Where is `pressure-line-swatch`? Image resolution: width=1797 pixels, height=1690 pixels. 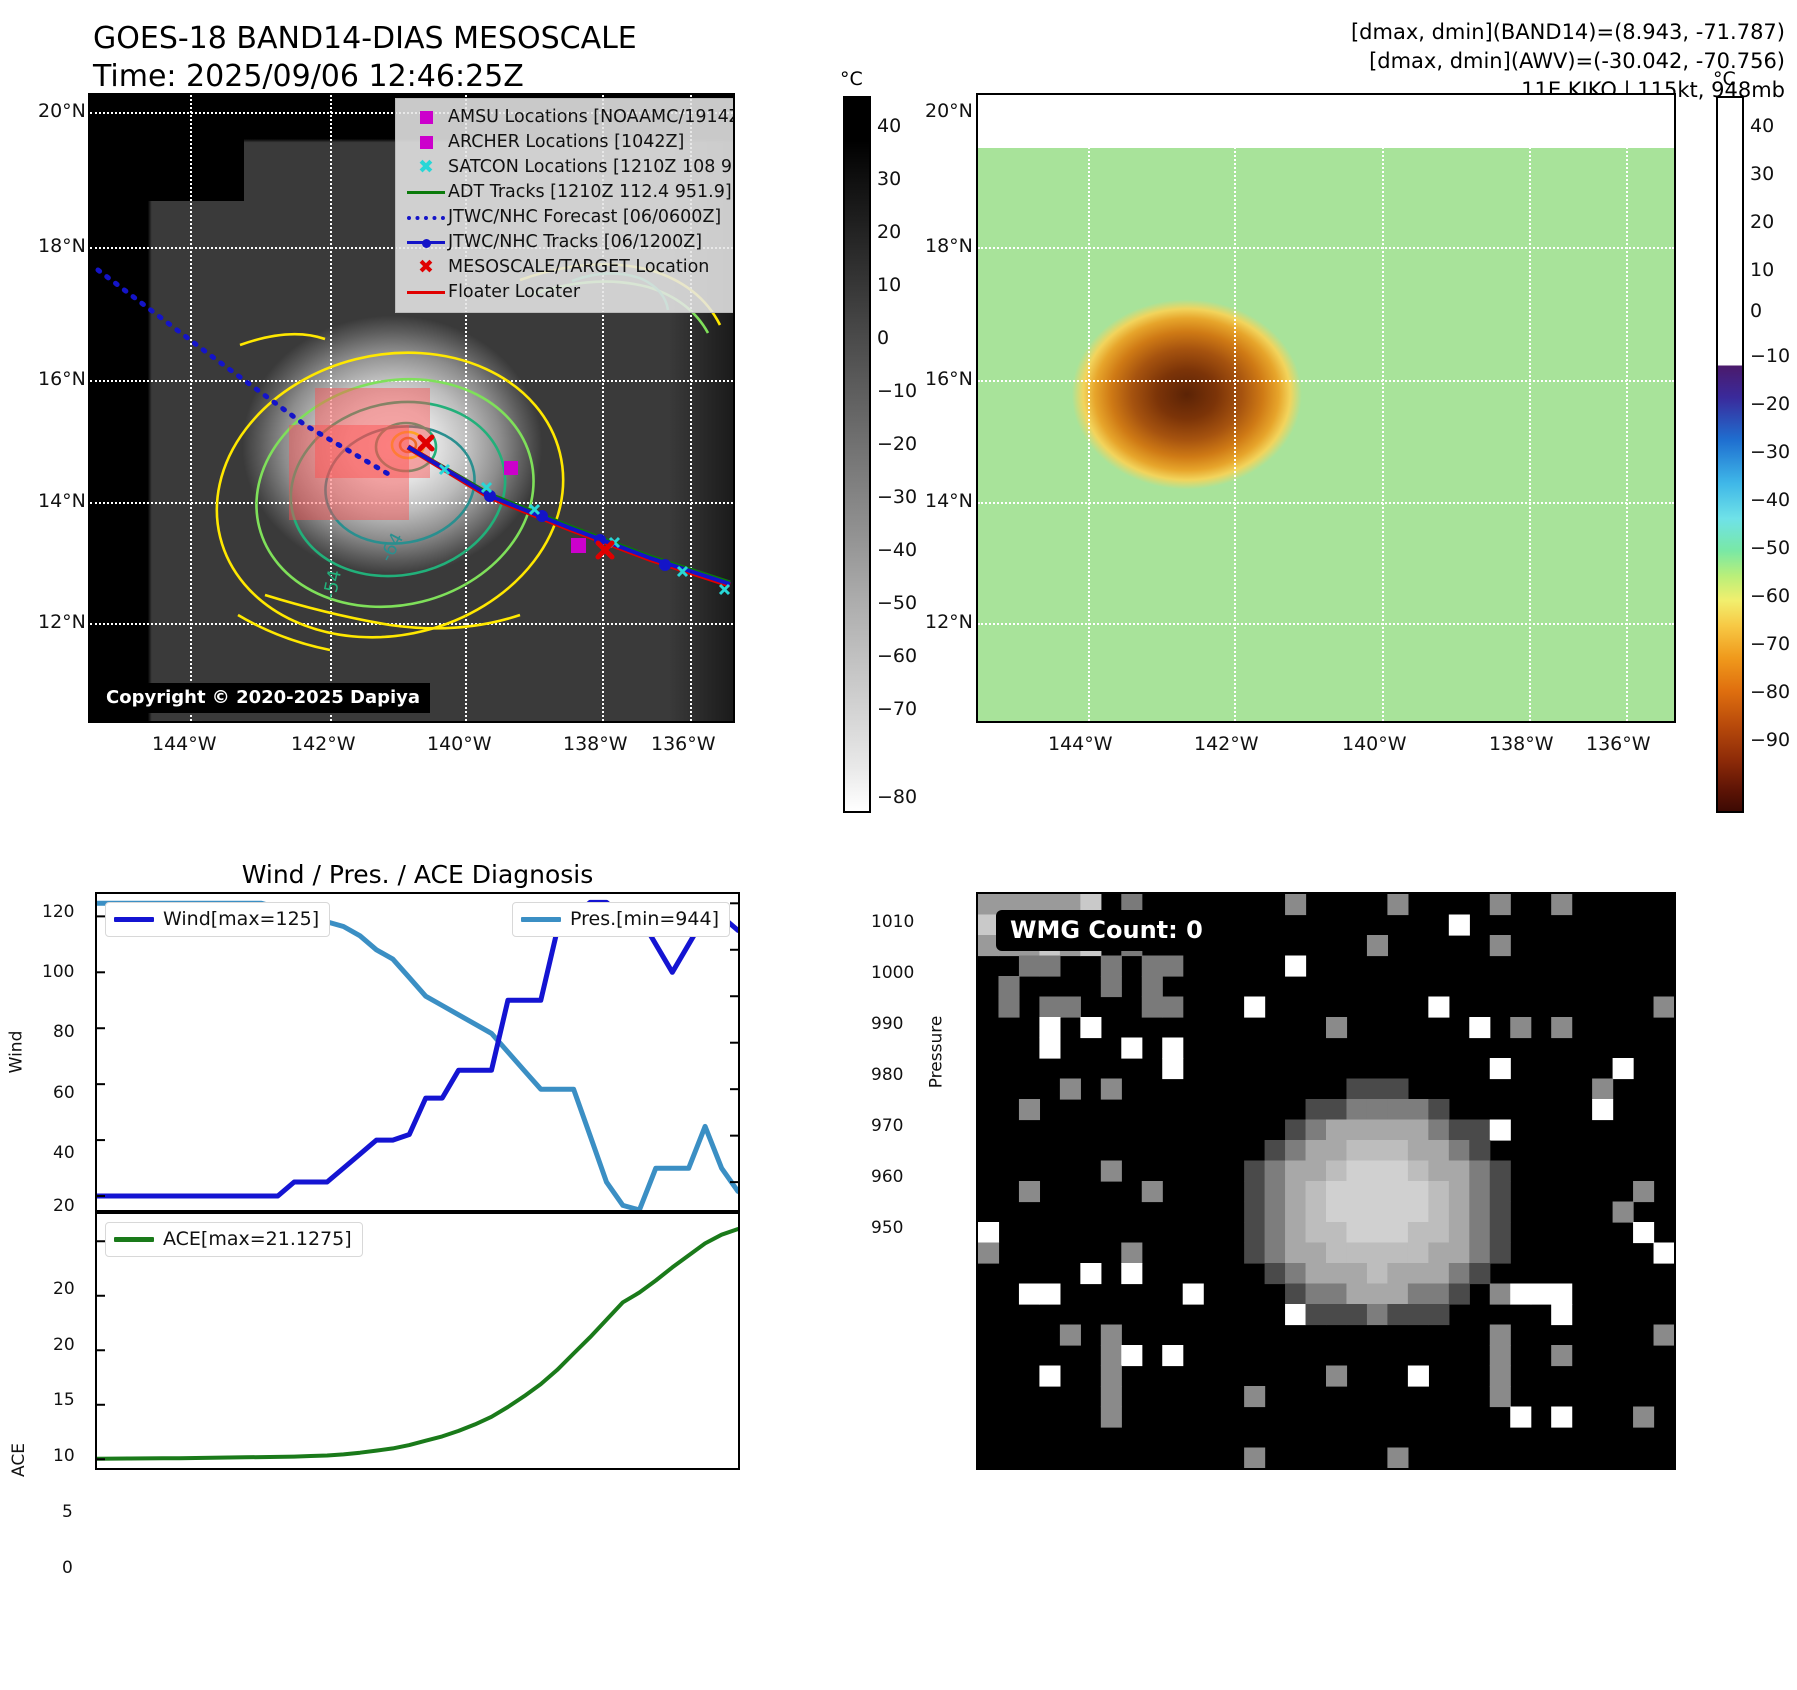 pressure-line-swatch is located at coordinates (541, 919).